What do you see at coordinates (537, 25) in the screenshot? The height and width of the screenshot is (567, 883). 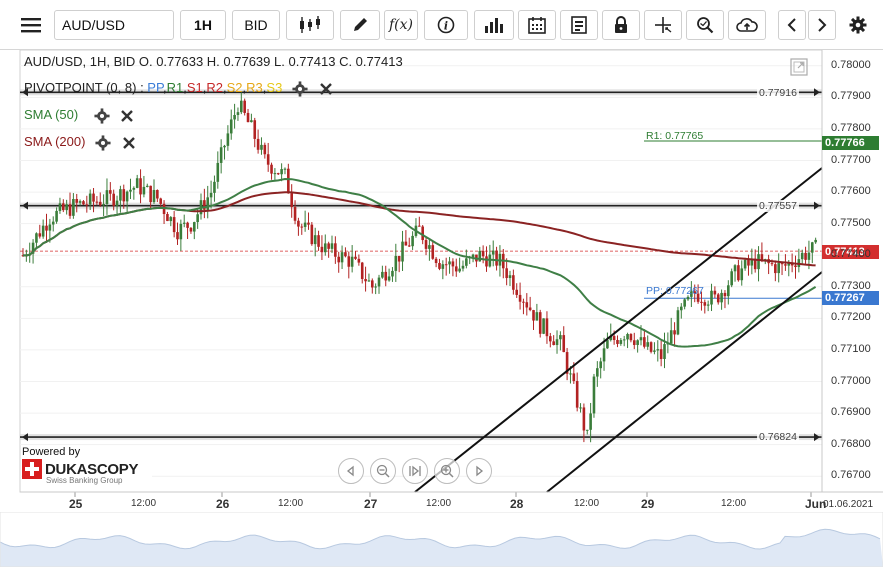 I see `calendar-button` at bounding box center [537, 25].